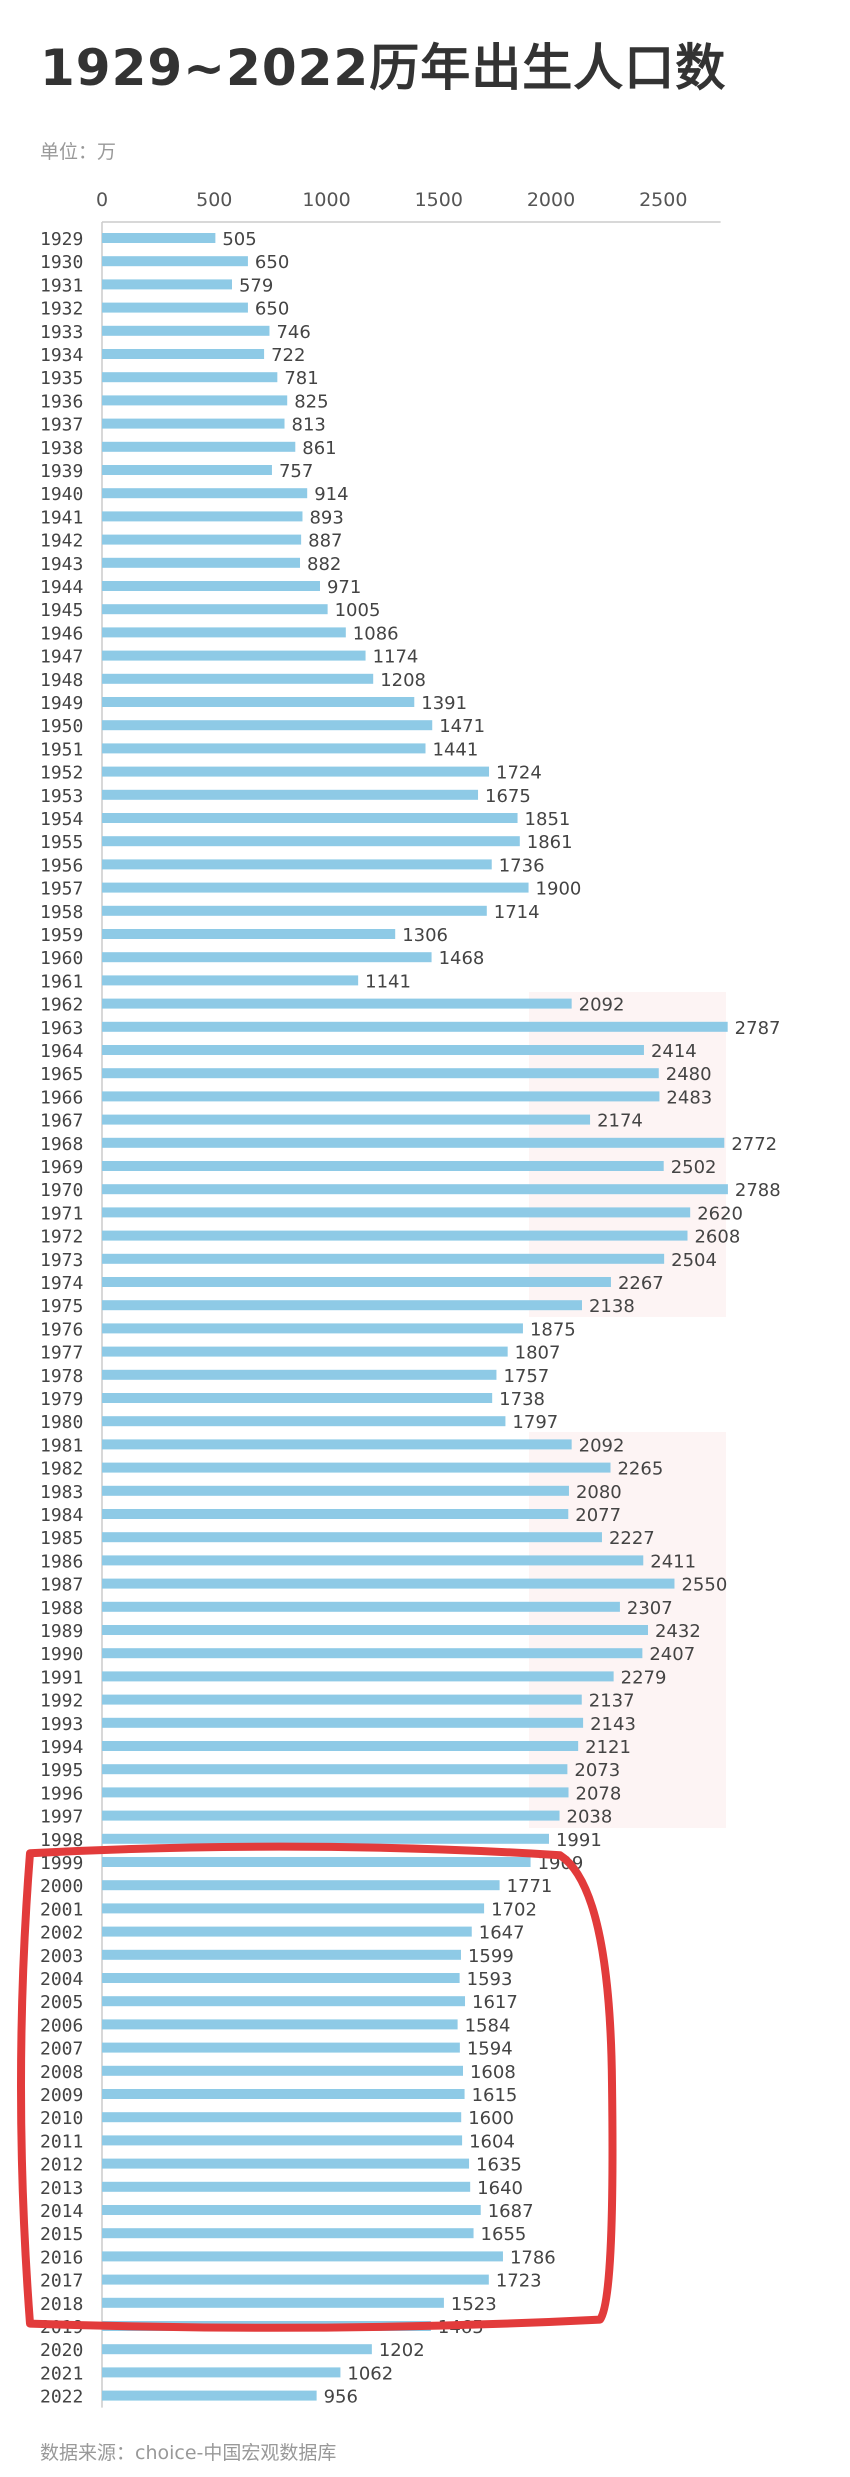 The width and height of the screenshot is (850, 2477). Describe the element at coordinates (325, 1838) in the screenshot. I see `bar-1998` at that location.